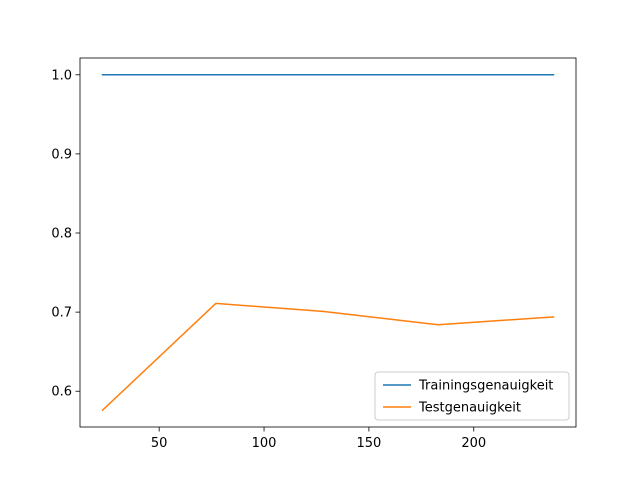 The width and height of the screenshot is (640, 480). Describe the element at coordinates (61, 392) in the screenshot. I see `y-tick-label: 0.6` at that location.